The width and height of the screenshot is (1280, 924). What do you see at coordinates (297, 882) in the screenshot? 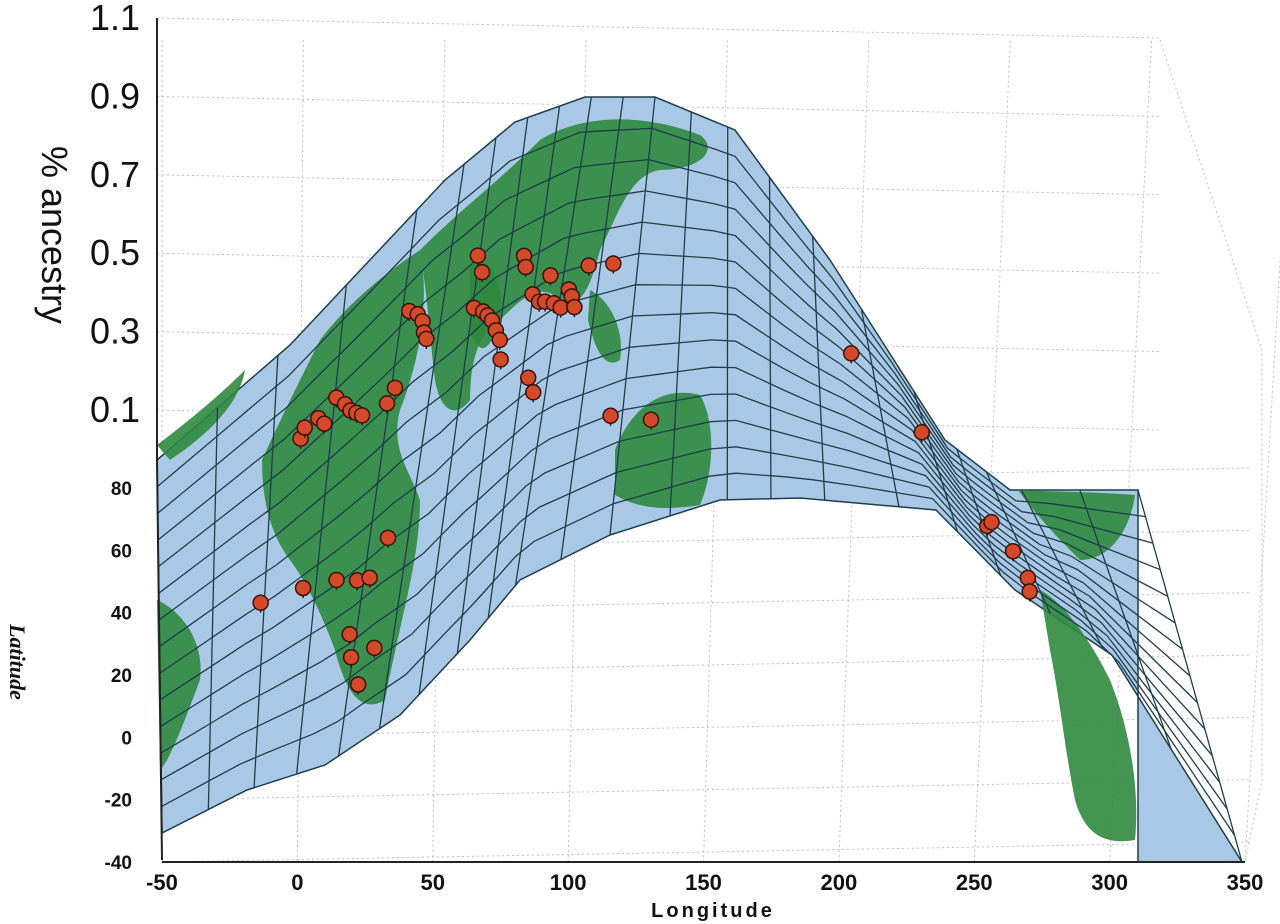
I see `longitude-tick-label: 0` at bounding box center [297, 882].